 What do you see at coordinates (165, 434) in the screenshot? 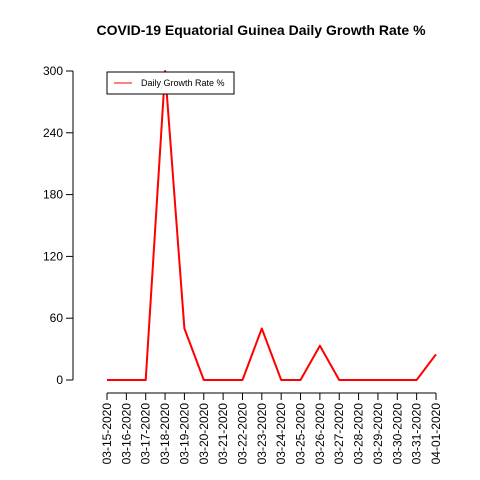
I see `x-tick-label: 03-18-2020` at bounding box center [165, 434].